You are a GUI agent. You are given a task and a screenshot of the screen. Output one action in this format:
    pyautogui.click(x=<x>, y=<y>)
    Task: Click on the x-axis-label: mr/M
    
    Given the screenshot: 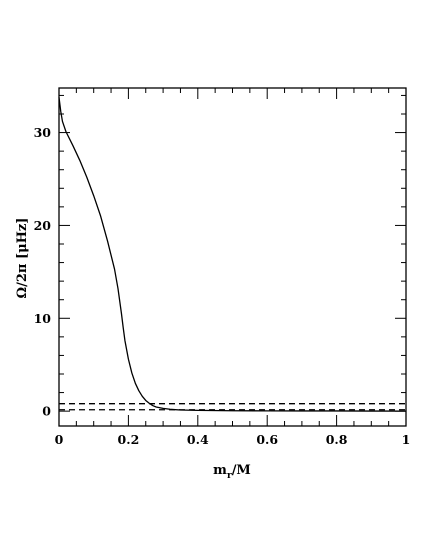 What is the action you would take?
    pyautogui.click(x=232, y=472)
    